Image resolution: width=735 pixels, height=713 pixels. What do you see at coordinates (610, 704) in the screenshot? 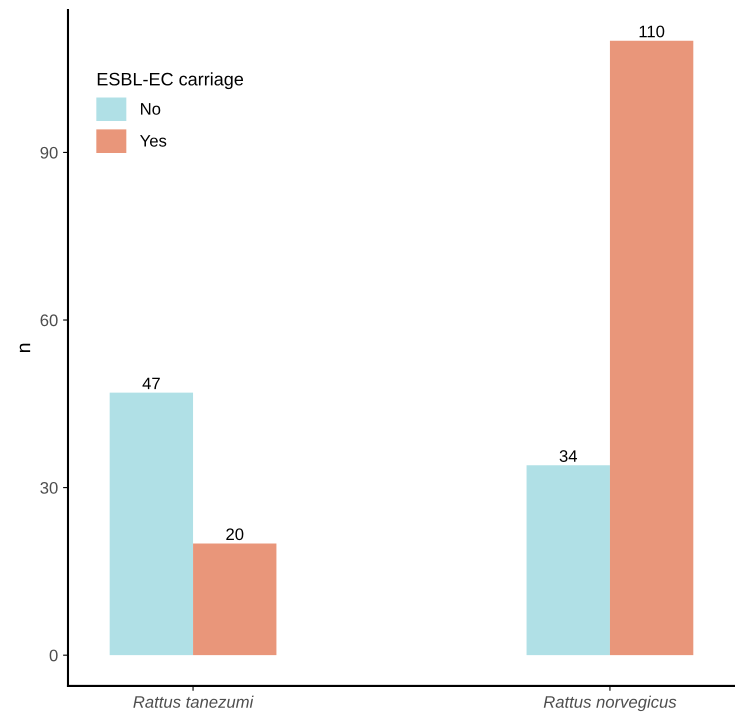
I see `x-tick-label: Rattus norvegicus` at bounding box center [610, 704].